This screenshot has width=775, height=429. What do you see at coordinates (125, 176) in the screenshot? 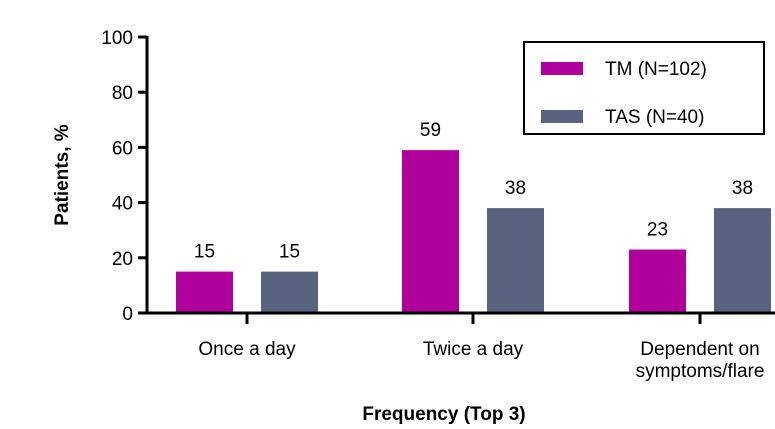
I see `y-axis: 0 20 40 60 80 100` at bounding box center [125, 176].